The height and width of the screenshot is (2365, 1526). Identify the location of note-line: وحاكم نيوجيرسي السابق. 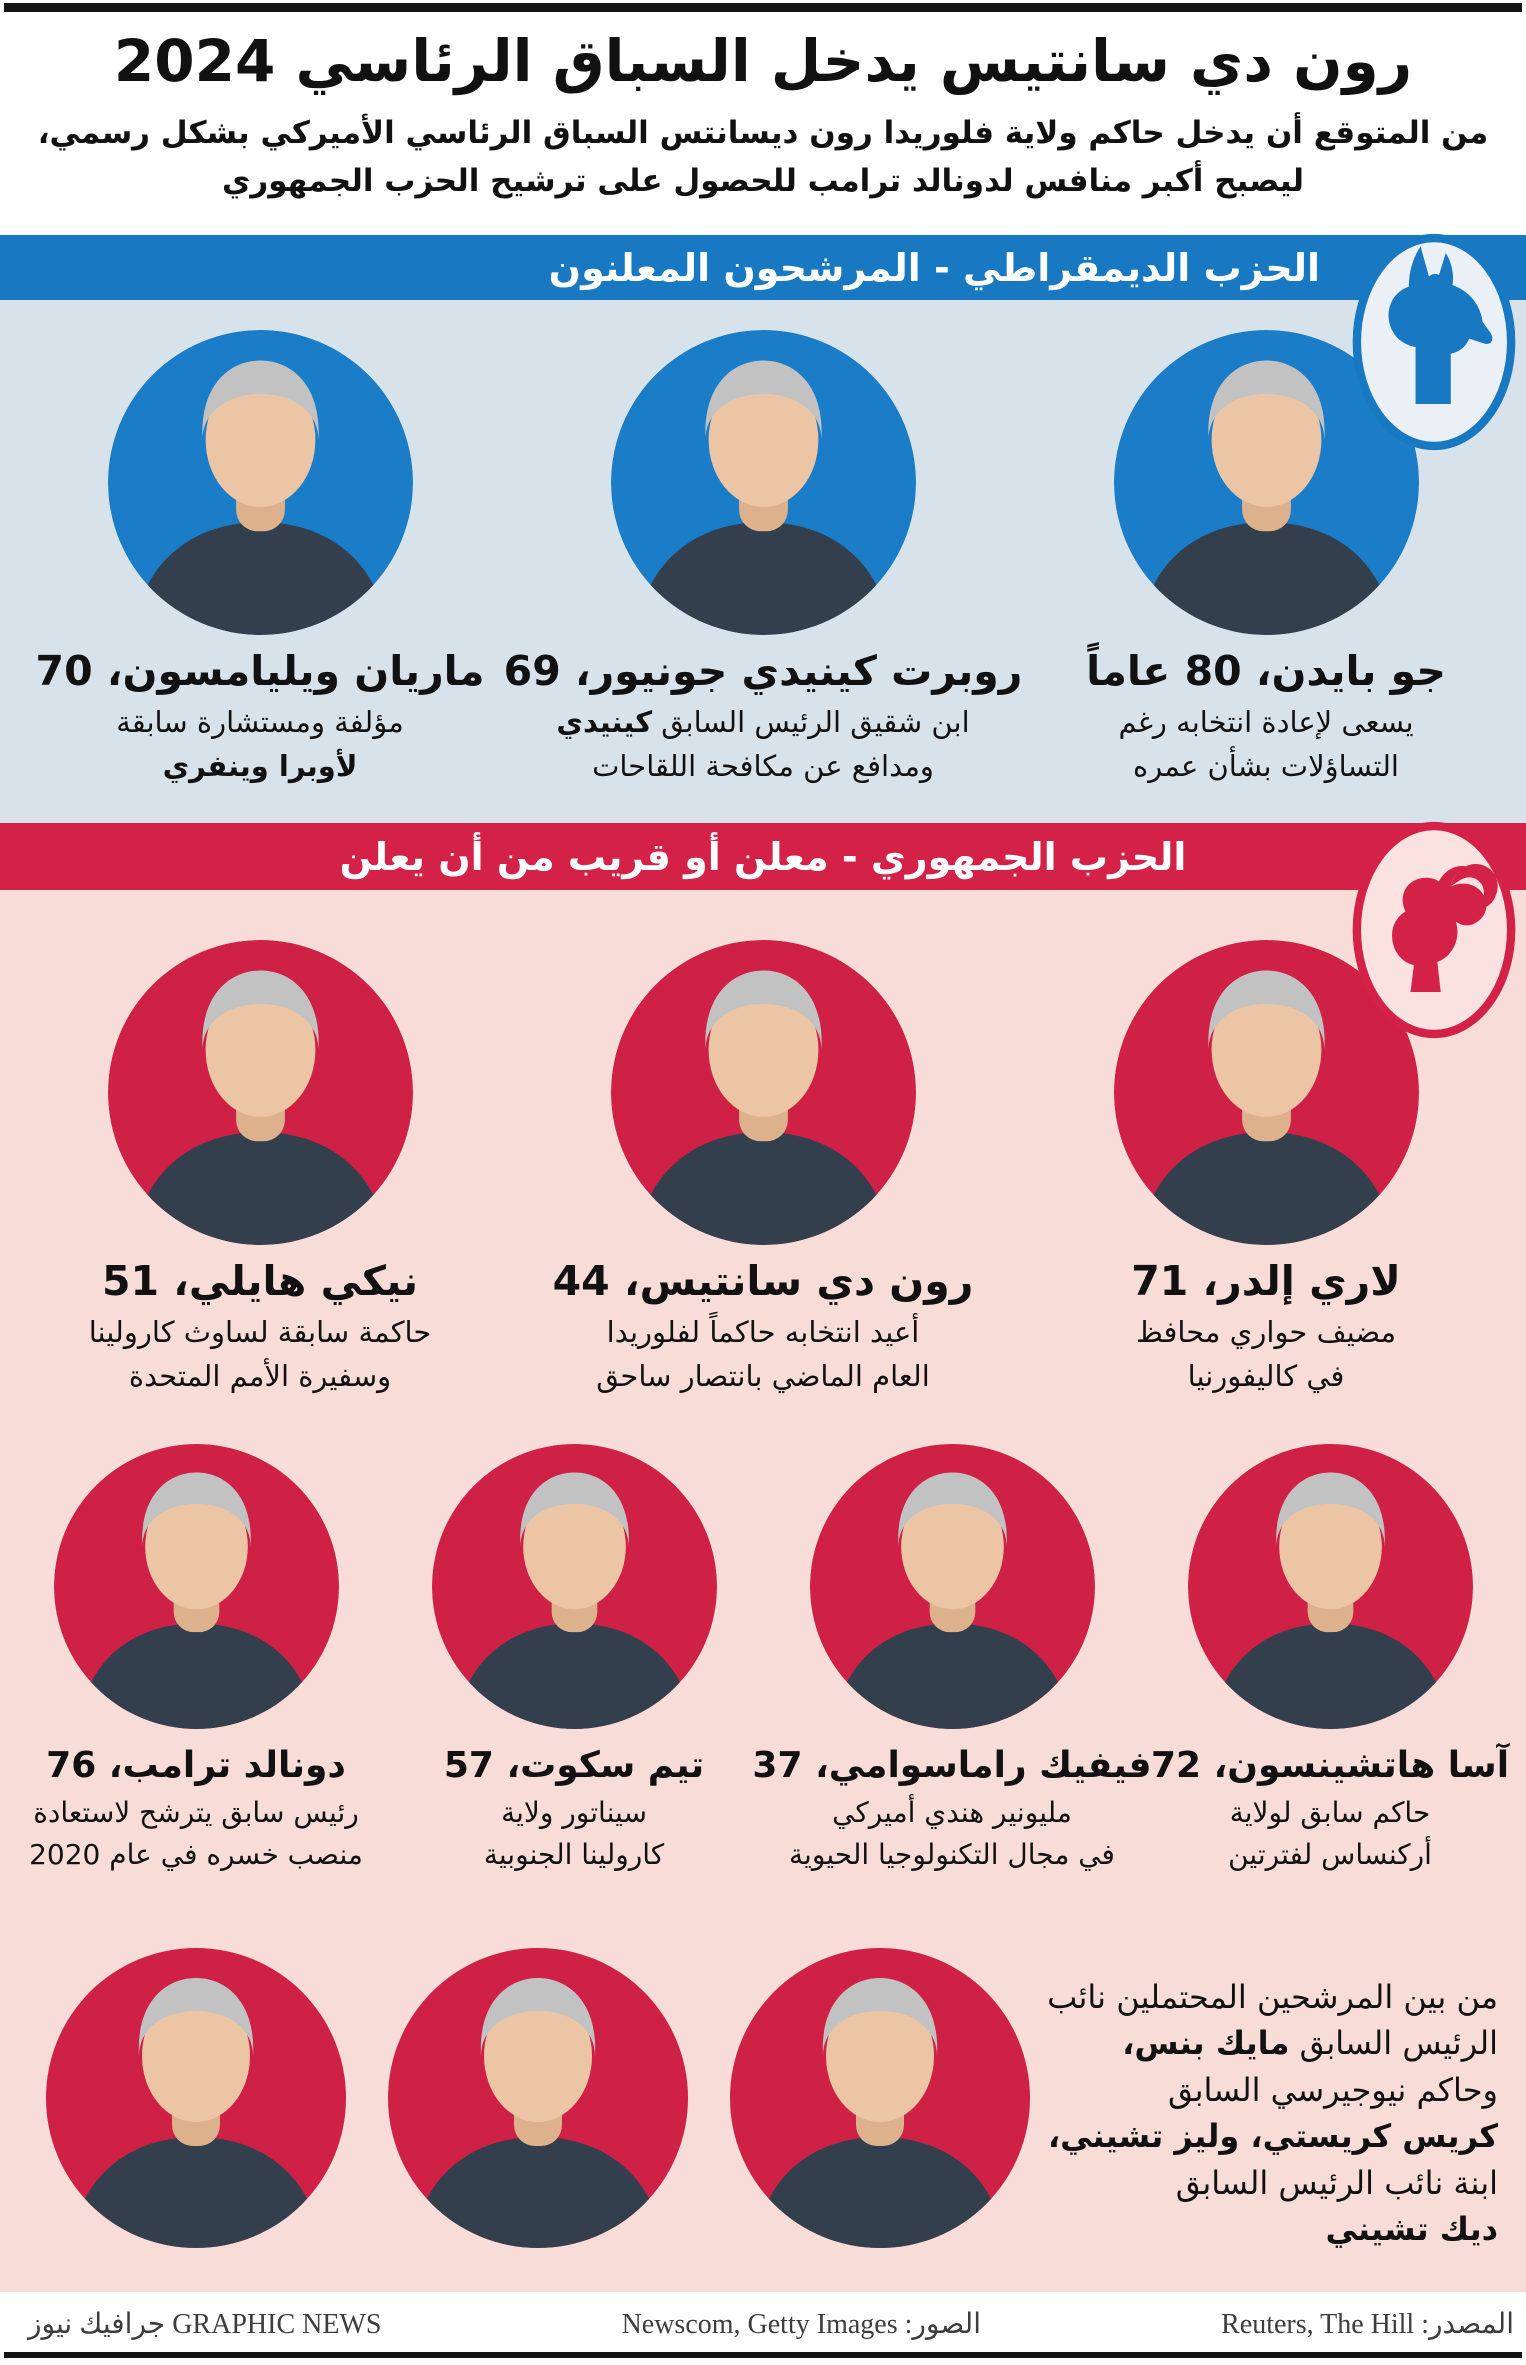
(1272, 2090).